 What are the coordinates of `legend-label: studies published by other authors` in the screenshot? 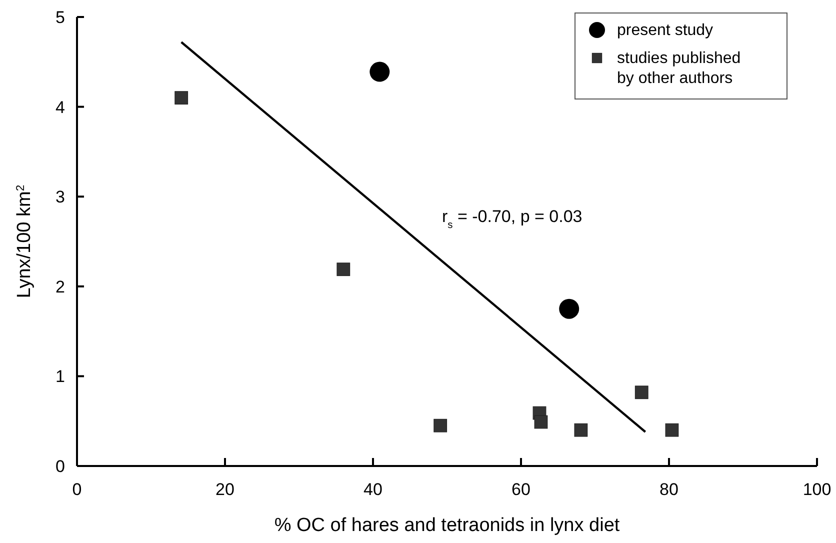 It's located at (679, 68).